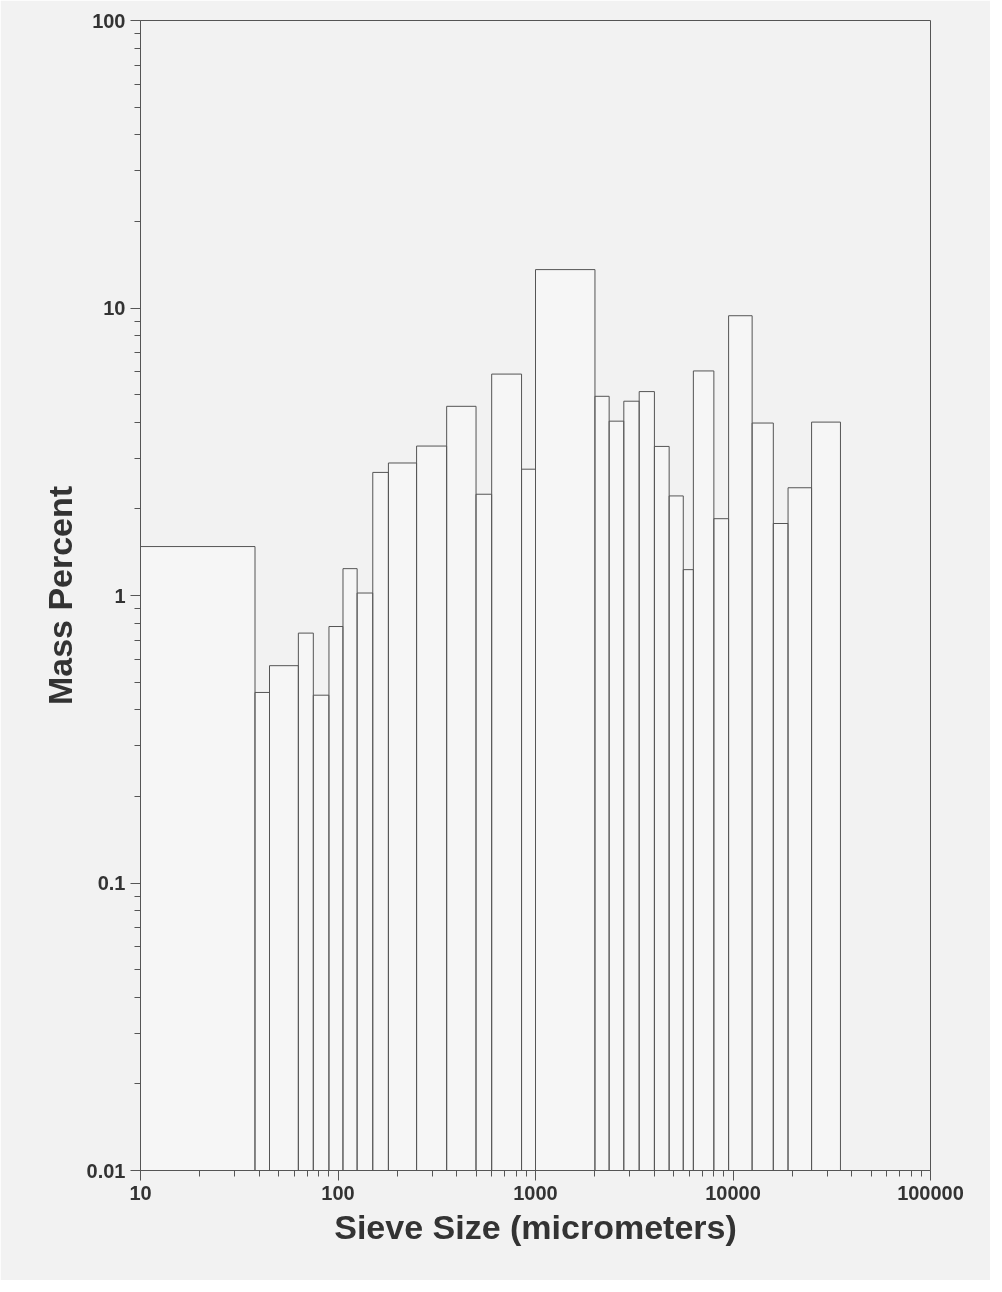 The image size is (1002, 1292). Describe the element at coordinates (733, 1192) in the screenshot. I see `x-tick-label: 10000` at that location.